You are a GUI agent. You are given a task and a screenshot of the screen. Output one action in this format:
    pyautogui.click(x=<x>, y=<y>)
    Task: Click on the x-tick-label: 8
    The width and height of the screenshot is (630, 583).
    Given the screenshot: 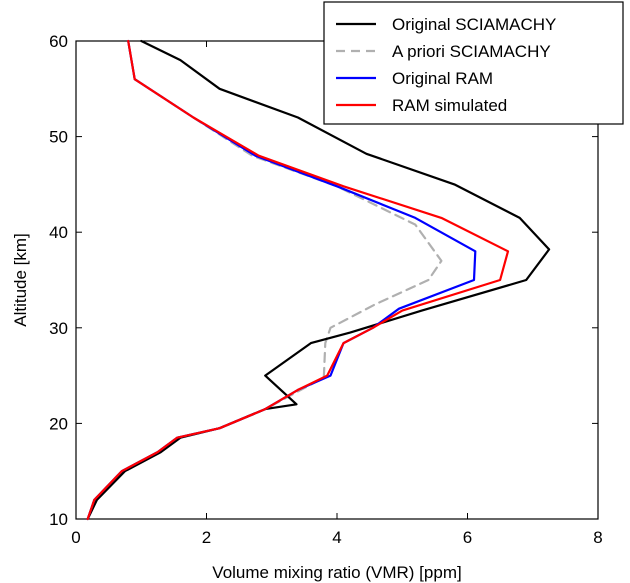 What is the action you would take?
    pyautogui.click(x=597, y=537)
    